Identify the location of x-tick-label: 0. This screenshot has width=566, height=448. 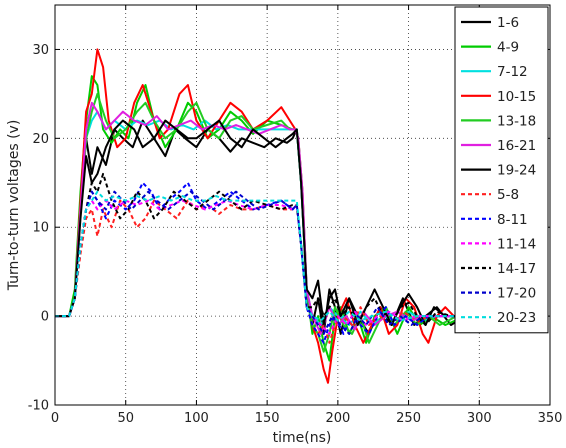
(55, 418).